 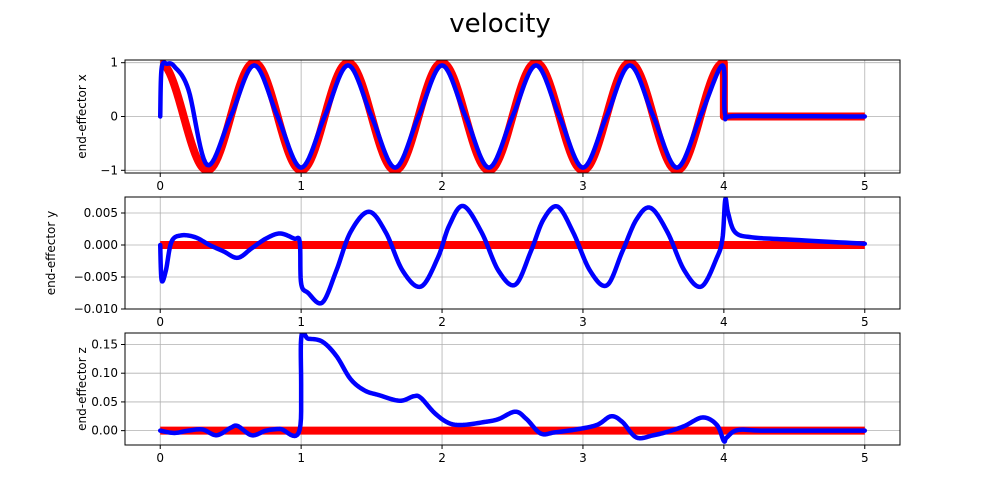 I want to click on y-tick-label: 0.10, so click(x=104, y=373).